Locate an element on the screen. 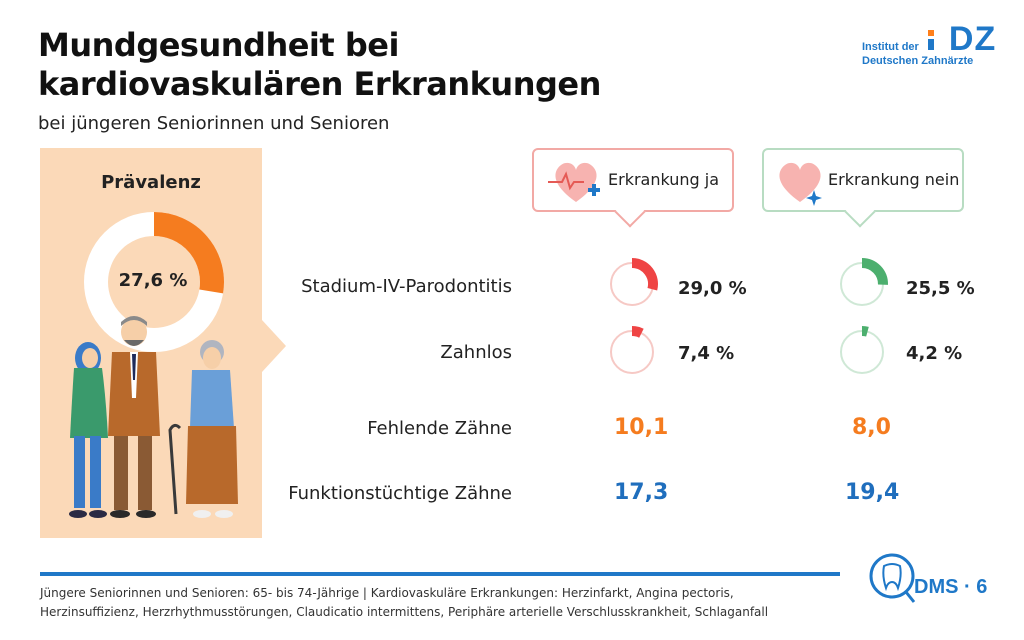 This screenshot has width=1024, height=640. woman-headscarf-figure is located at coordinates (88, 430).